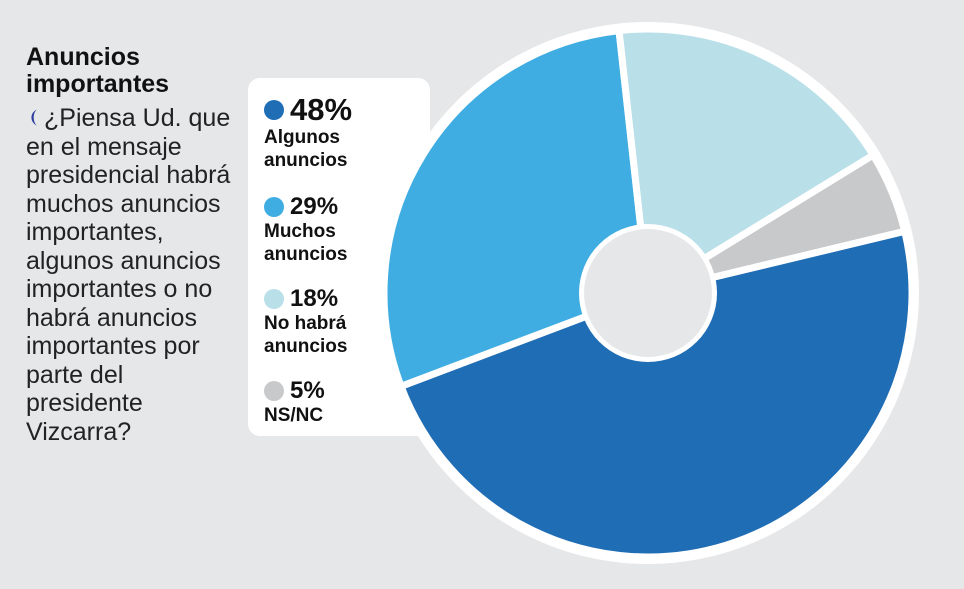 The width and height of the screenshot is (964, 589). I want to click on chart-title: Anuncios importantes, so click(98, 70).